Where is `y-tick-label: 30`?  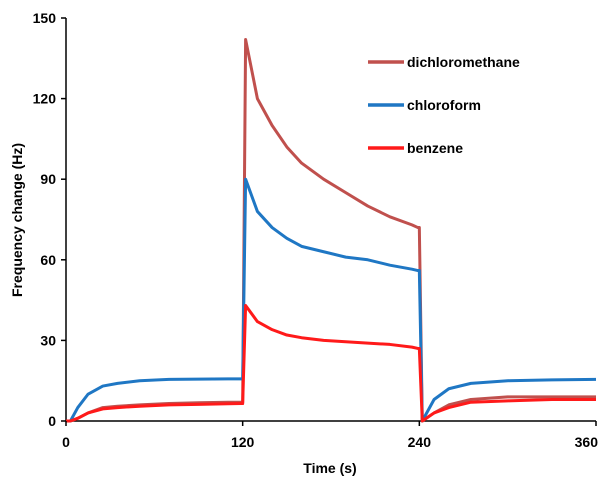 y-tick-label: 30 is located at coordinates (48, 340).